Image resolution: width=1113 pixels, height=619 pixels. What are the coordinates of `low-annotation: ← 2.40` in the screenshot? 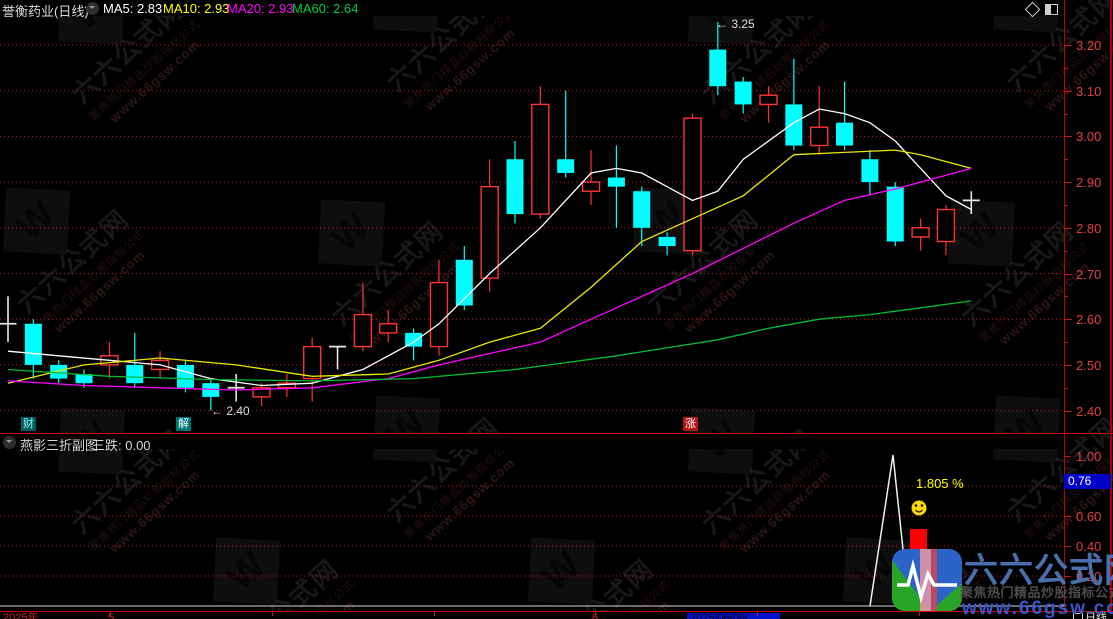 It's located at (230, 411).